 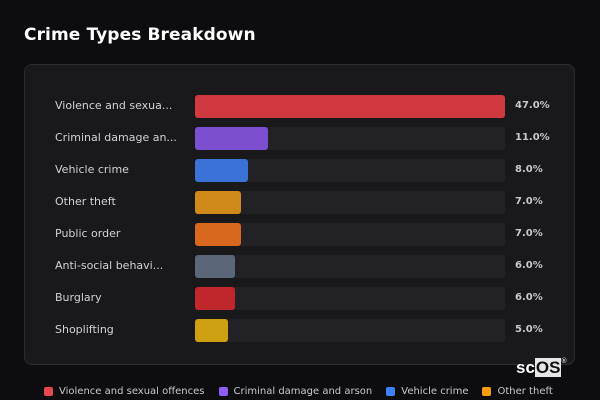 I want to click on legend-label: Other theft, so click(x=525, y=391).